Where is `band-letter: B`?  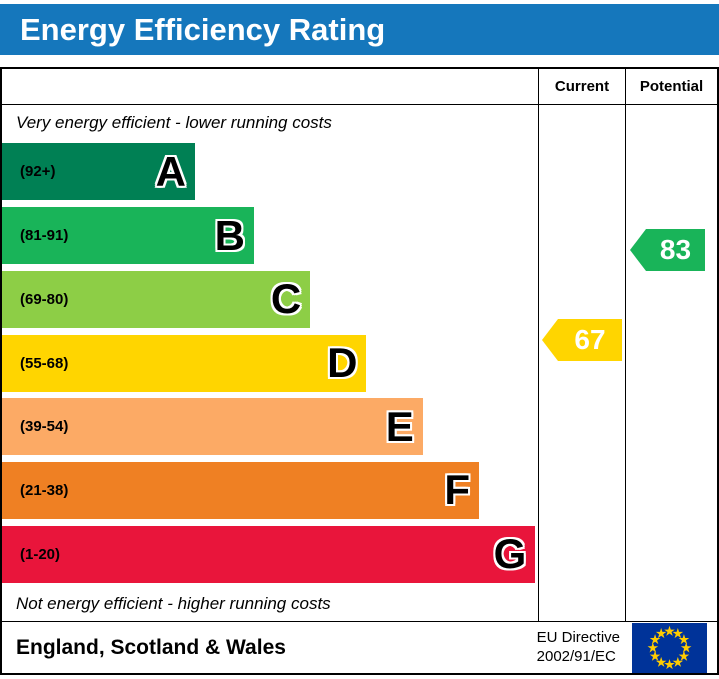 band-letter: B is located at coordinates (229, 235).